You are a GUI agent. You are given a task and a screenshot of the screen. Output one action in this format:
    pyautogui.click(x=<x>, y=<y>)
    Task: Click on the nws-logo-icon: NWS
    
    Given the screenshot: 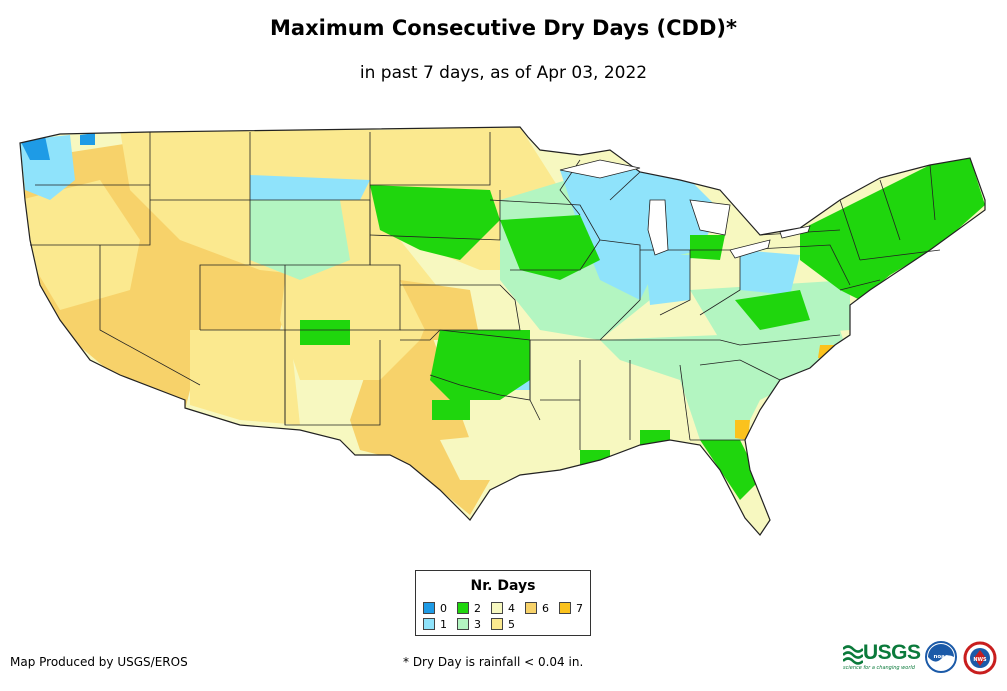 What is the action you would take?
    pyautogui.click(x=980, y=658)
    